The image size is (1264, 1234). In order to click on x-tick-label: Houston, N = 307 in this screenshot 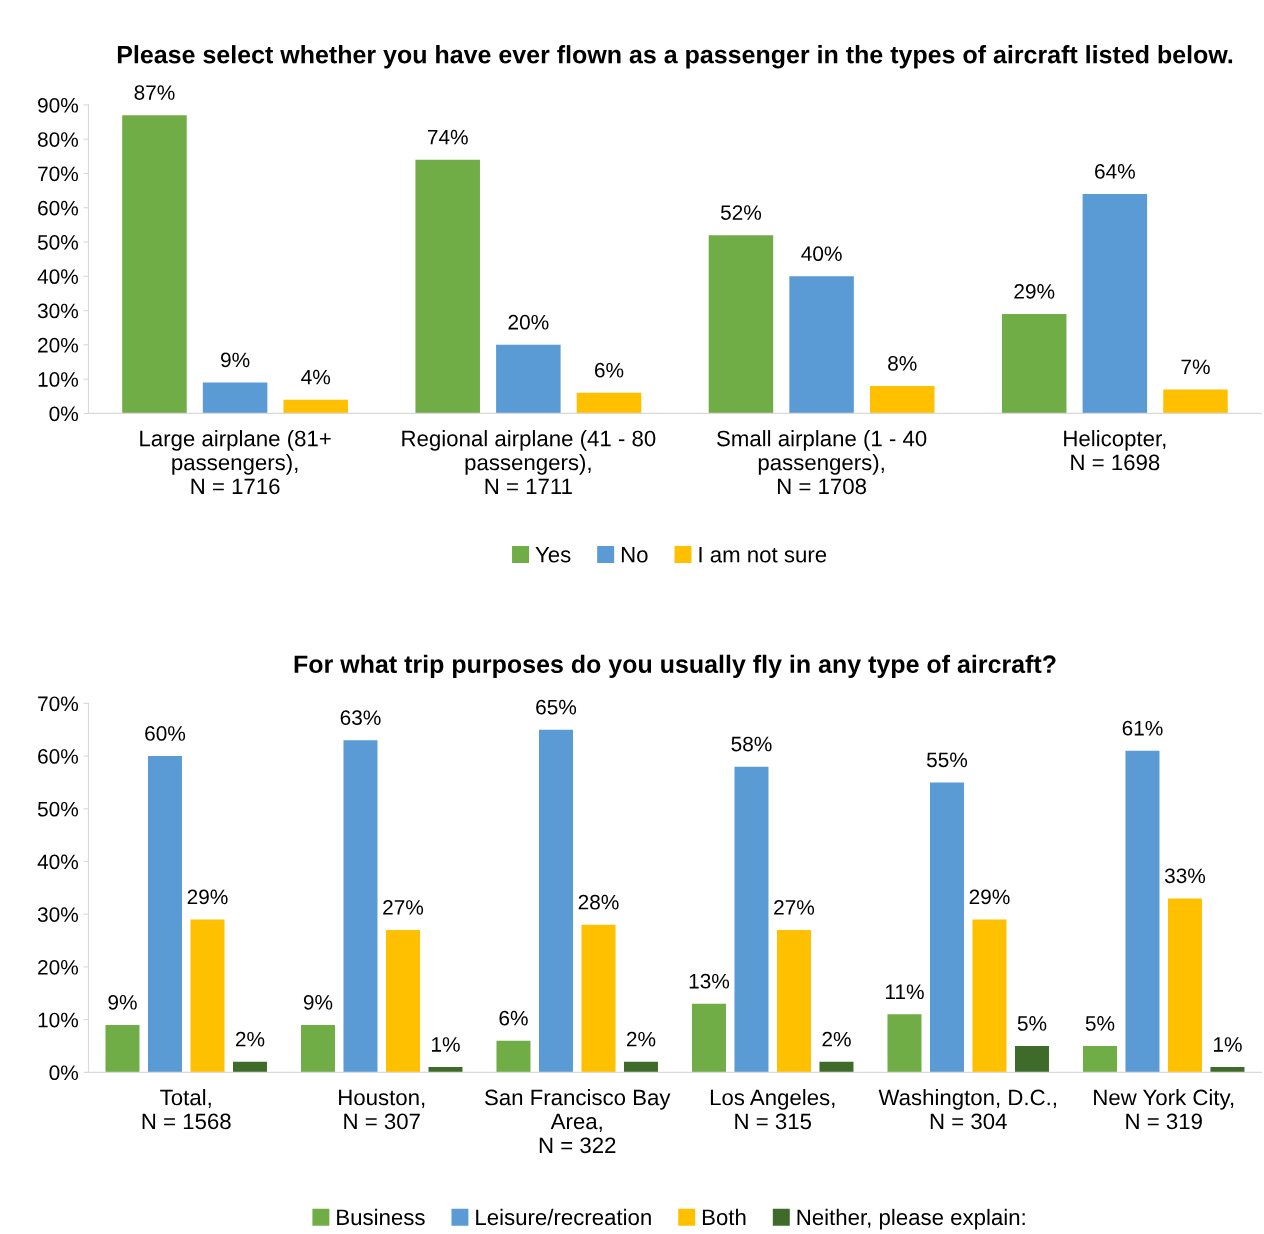, I will do `click(382, 1109)`.